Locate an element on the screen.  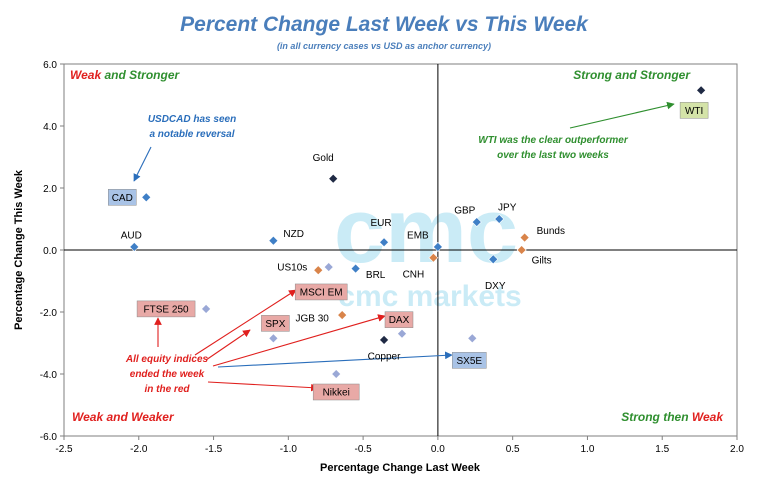
point-label: EMB is located at coordinates (418, 235).